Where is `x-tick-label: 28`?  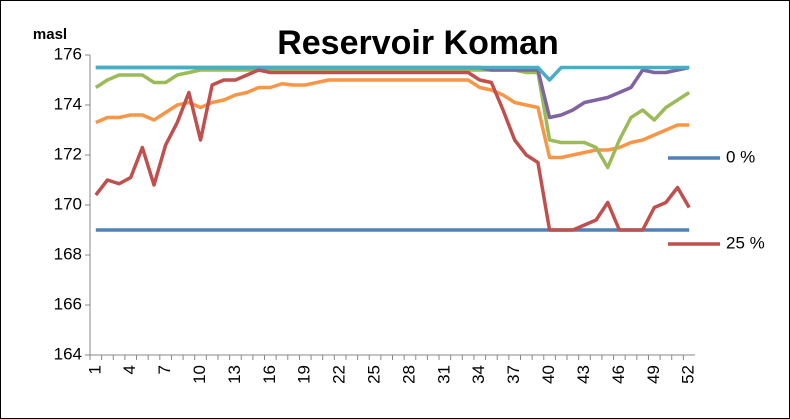
x-tick-label: 28 is located at coordinates (408, 374).